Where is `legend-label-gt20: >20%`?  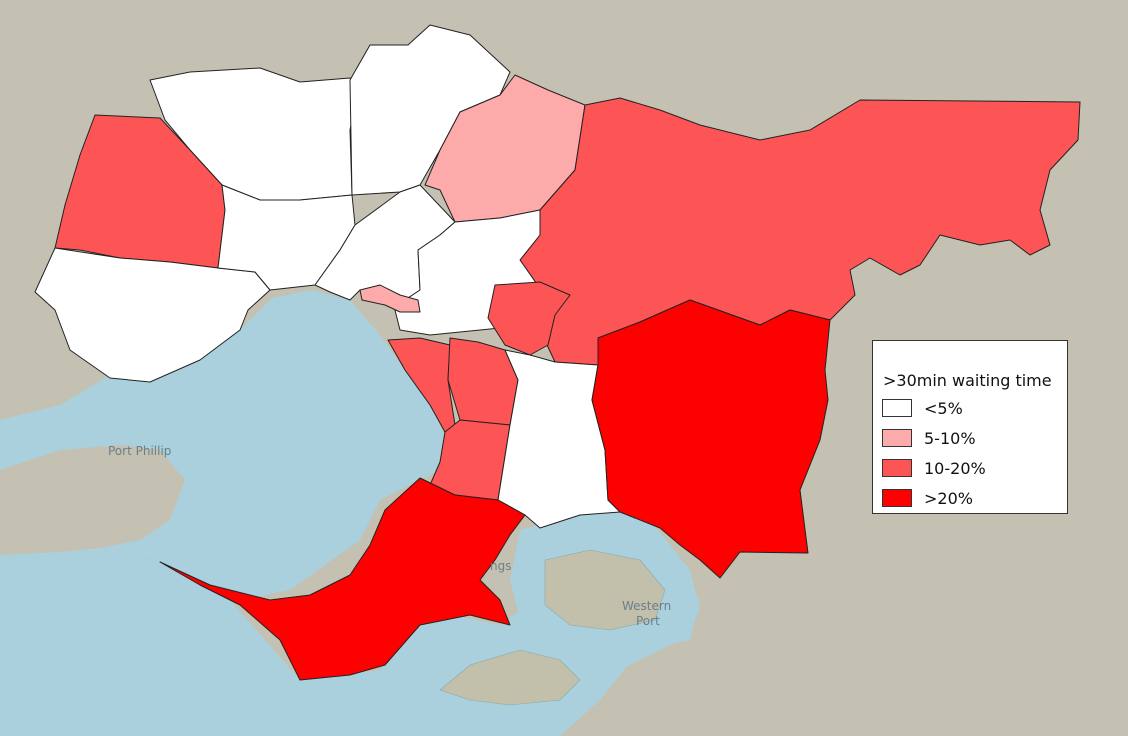
legend-label-gt20: >20% is located at coordinates (948, 498).